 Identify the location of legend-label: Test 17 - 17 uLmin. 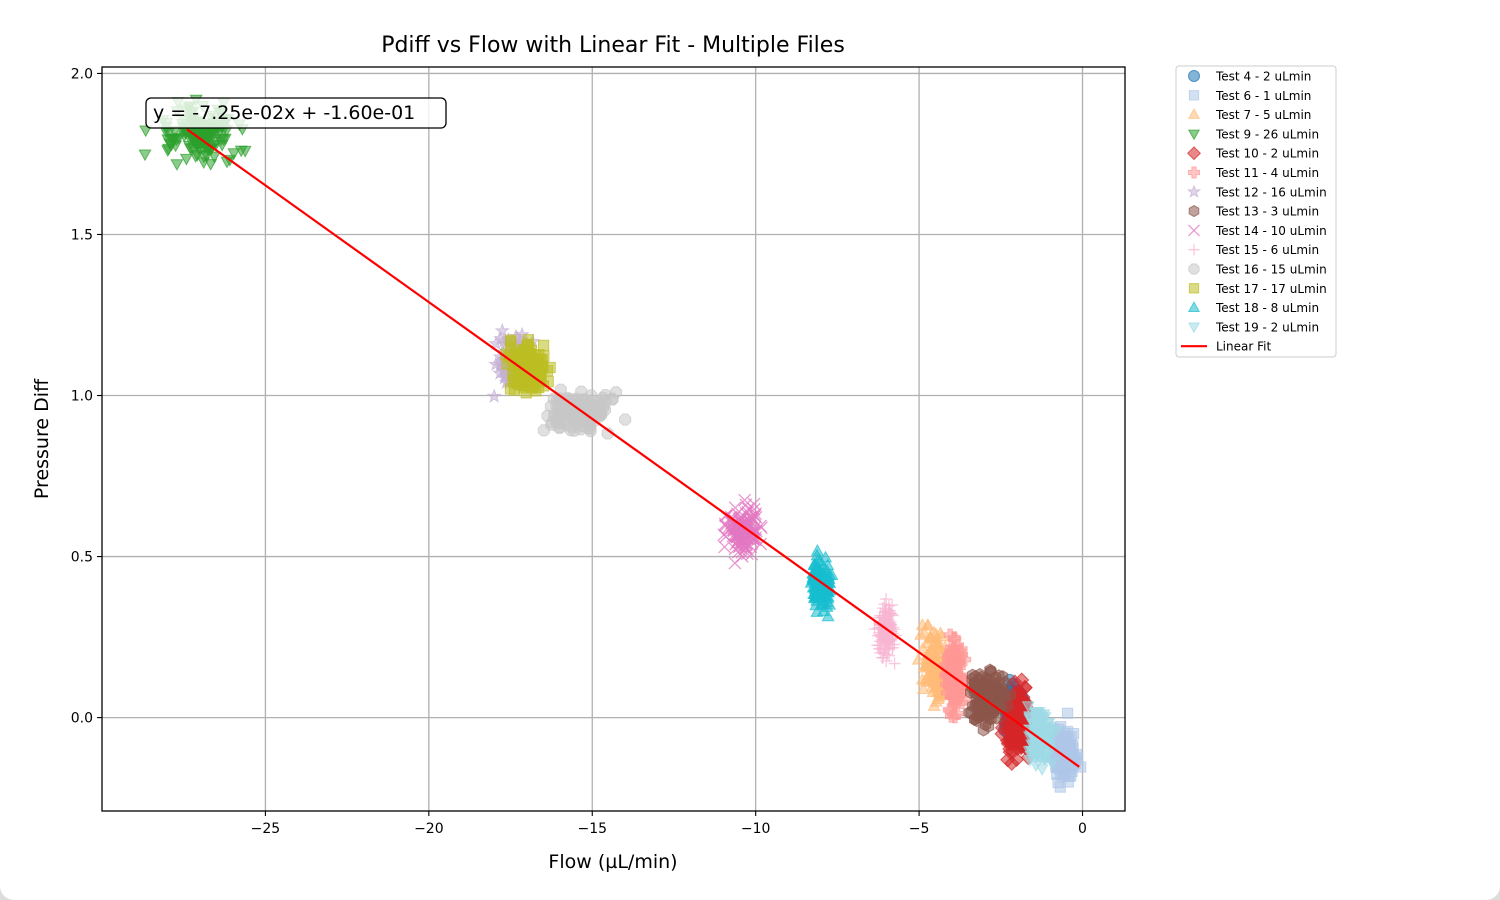
(1271, 289).